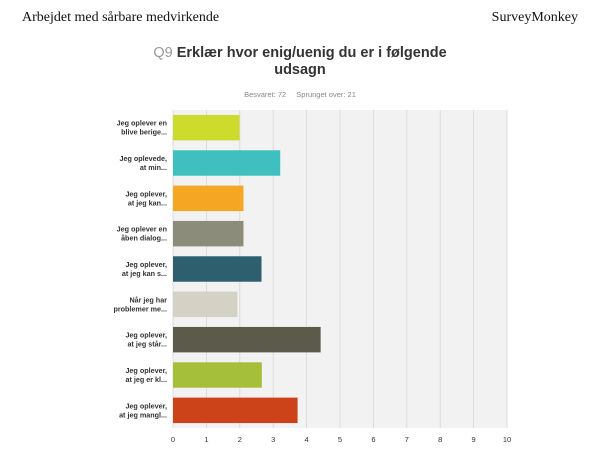 The width and height of the screenshot is (600, 462). Describe the element at coordinates (265, 94) in the screenshot. I see `answered-count: Besvaret: 72` at that location.